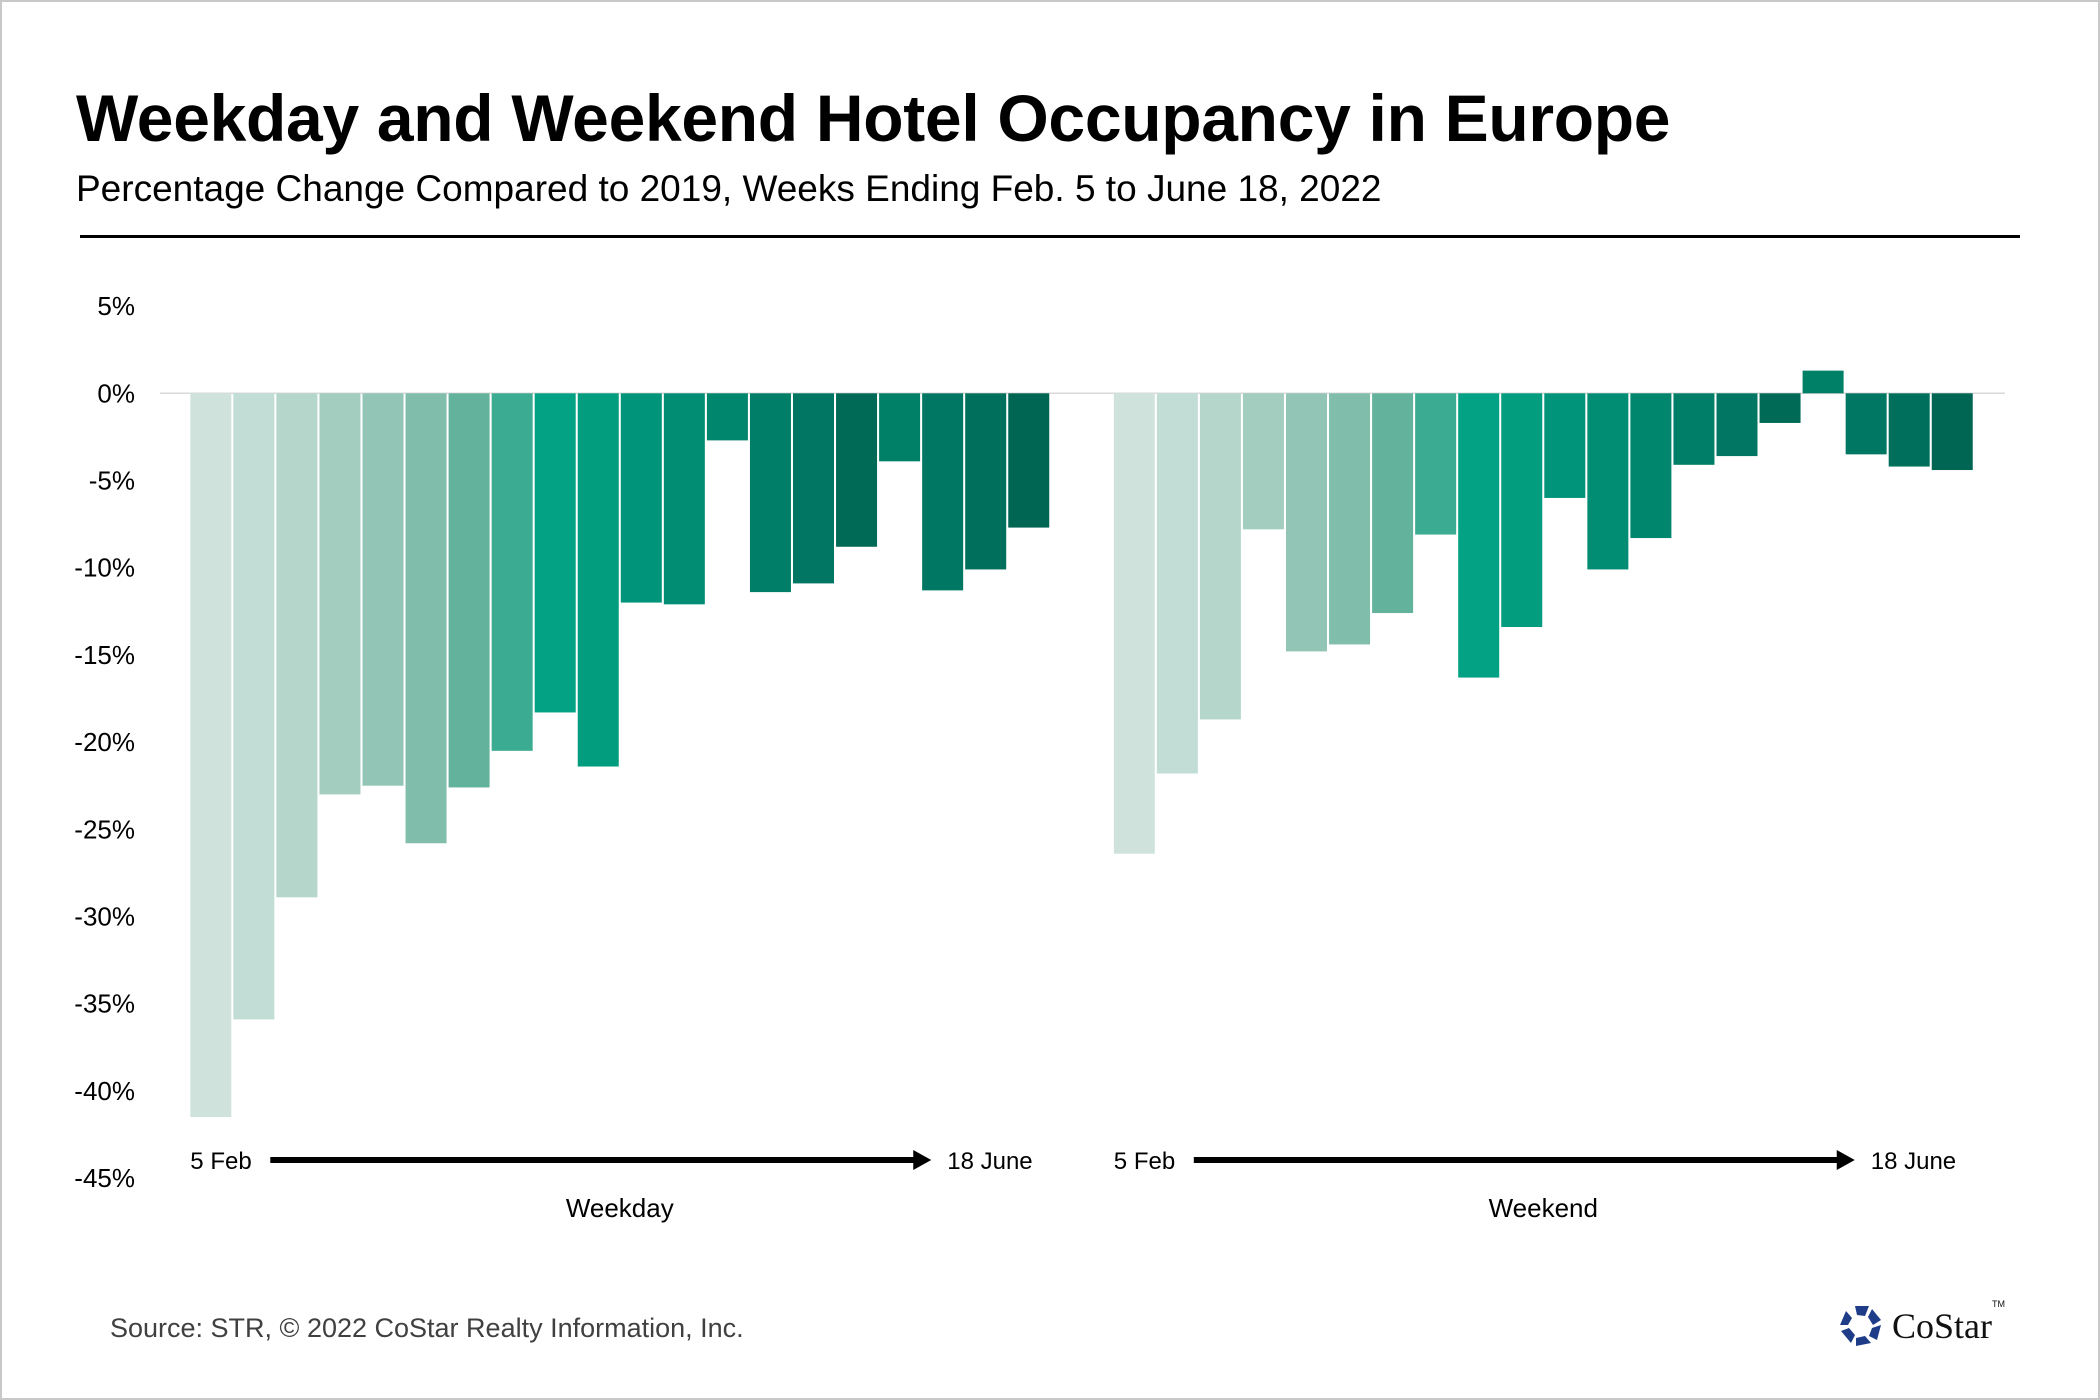  Describe the element at coordinates (116, 306) in the screenshot. I see `y-tick-label: 5%` at that location.